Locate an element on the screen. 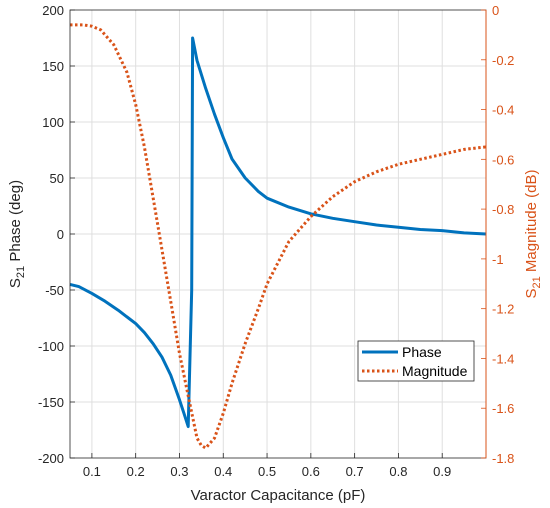  y-right-axis-label: S21 Magnitude (dB) is located at coordinates (533, 234).